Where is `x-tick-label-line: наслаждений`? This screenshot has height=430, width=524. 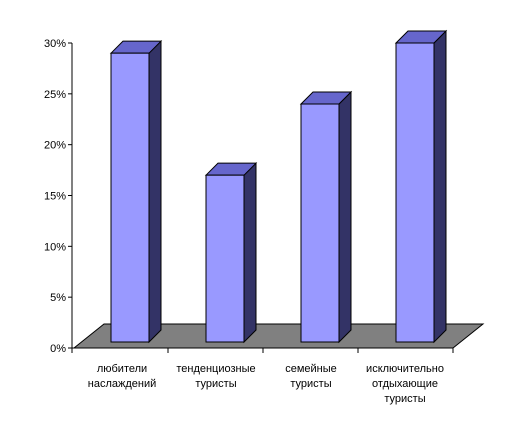 x-tick-label-line: наслаждений is located at coordinates (122, 384).